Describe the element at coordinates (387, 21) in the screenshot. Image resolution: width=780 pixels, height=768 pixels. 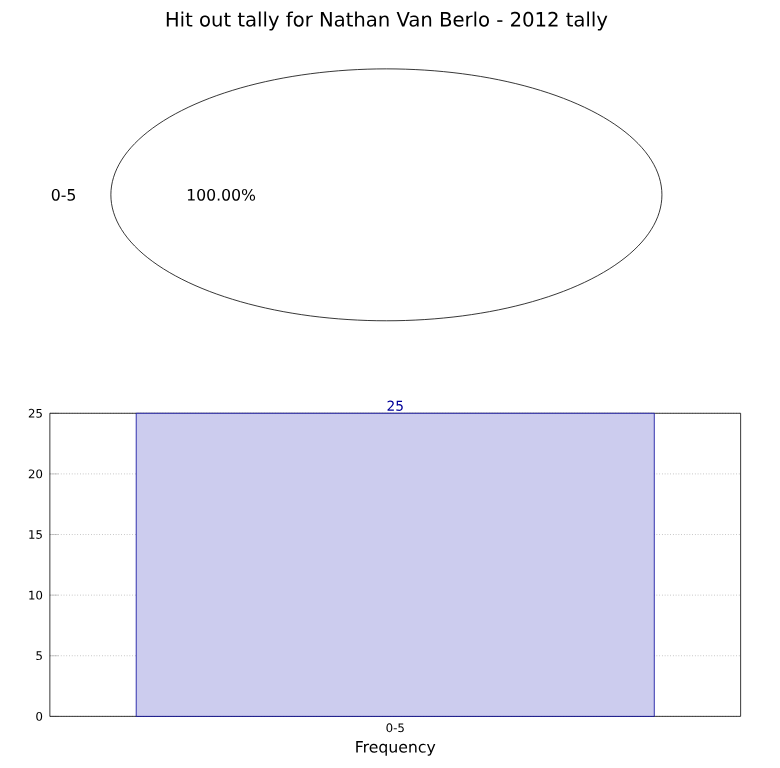
I see `chart-title: Hit out tally for Nathan Van Berlo - 2012 tally` at that location.